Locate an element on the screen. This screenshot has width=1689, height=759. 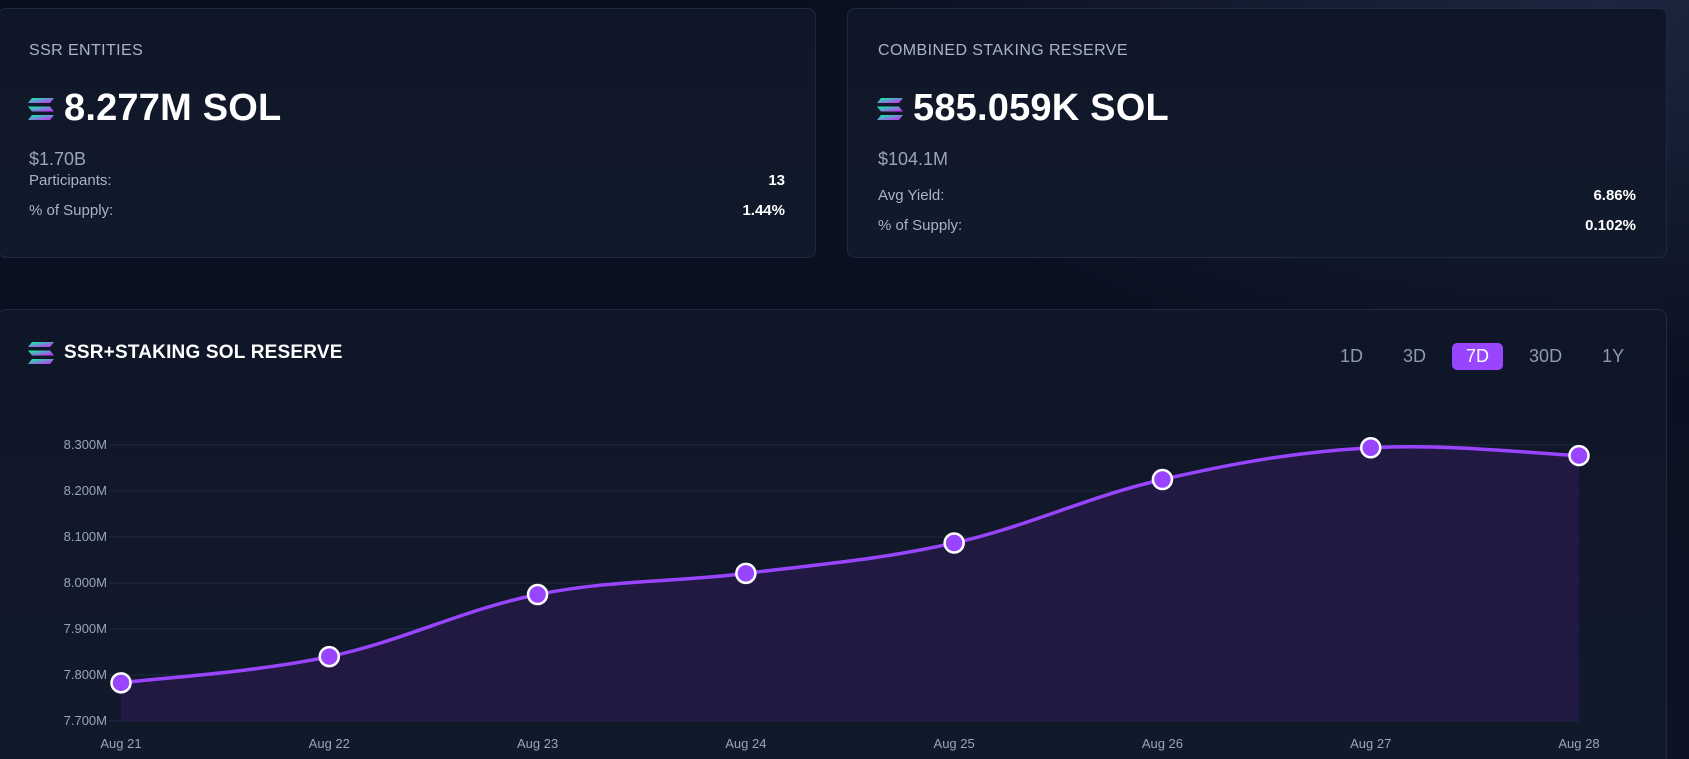
stat-value: 0.102% is located at coordinates (1610, 225).